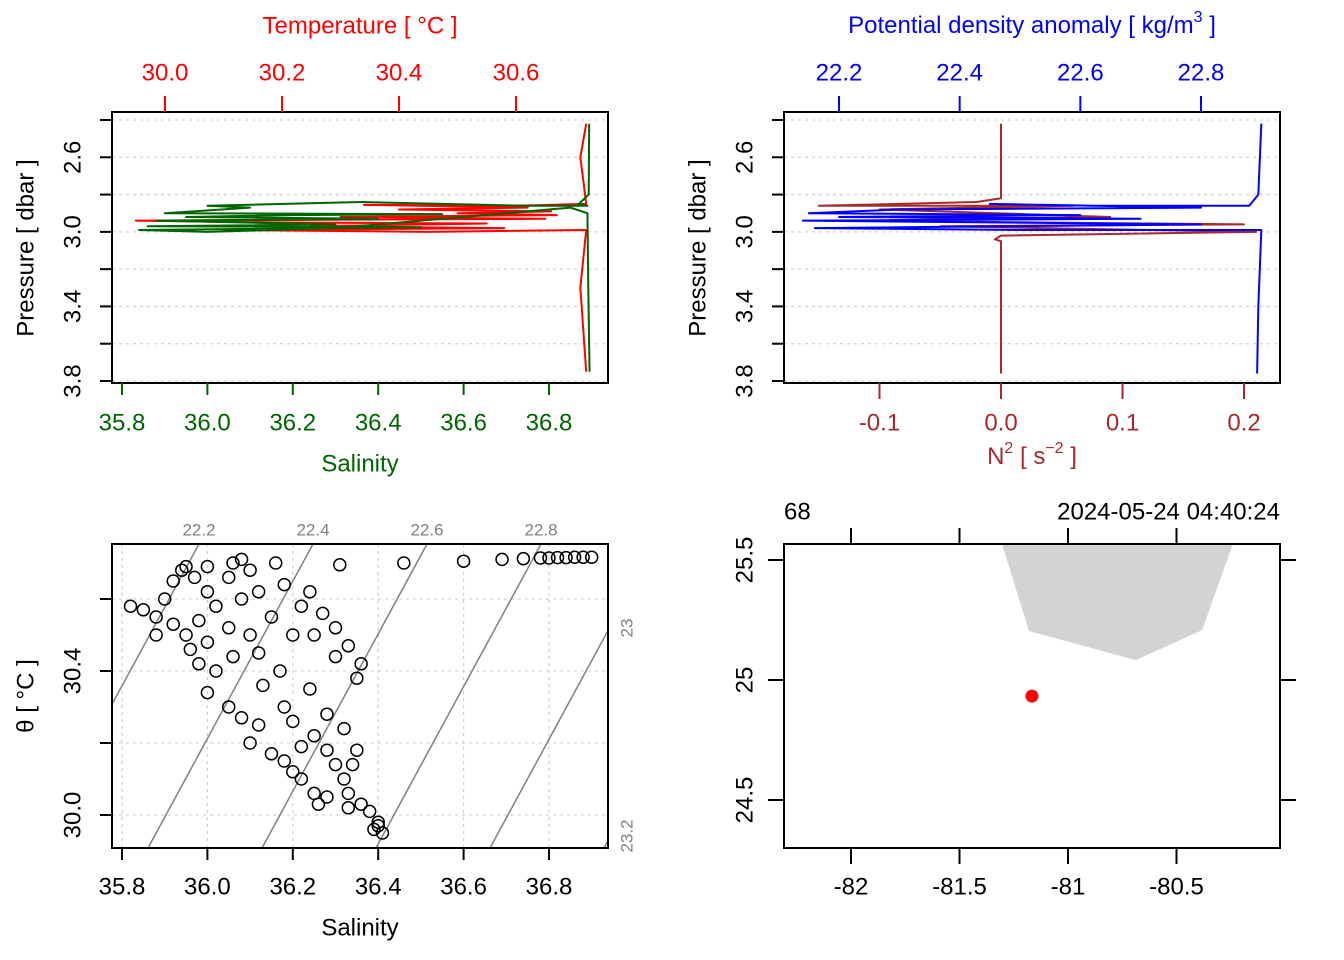 This screenshot has width=1344, height=960. What do you see at coordinates (72, 671) in the screenshot?
I see `y-tick-label: 30.4` at bounding box center [72, 671].